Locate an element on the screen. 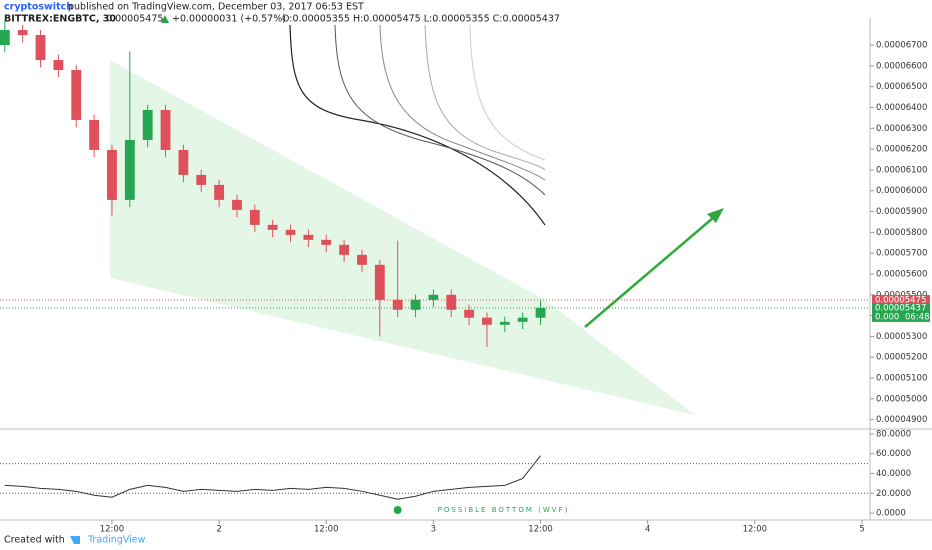 The image size is (932, 550). symbol: BITTREX:ENGBTC, 30 is located at coordinates (60, 19).